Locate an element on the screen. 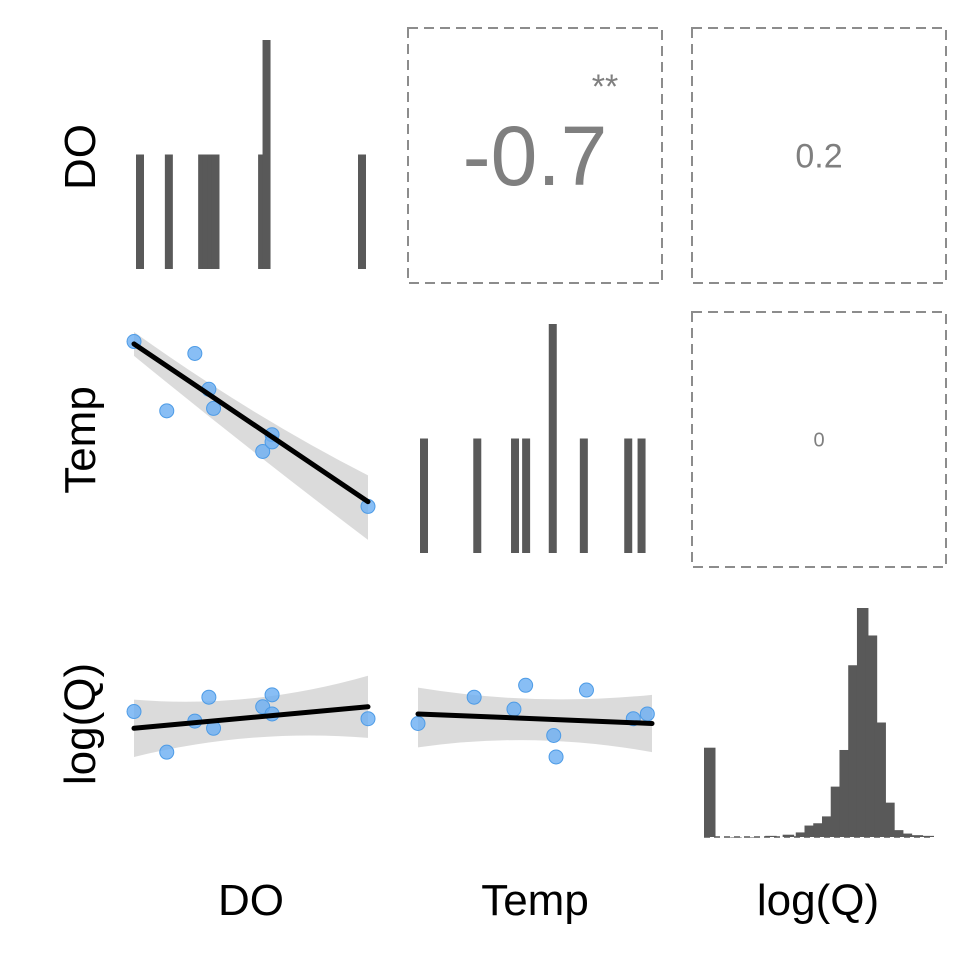 Image resolution: width=975 pixels, height=975 pixels. row-label-logq: log(Q) is located at coordinates (80, 724).